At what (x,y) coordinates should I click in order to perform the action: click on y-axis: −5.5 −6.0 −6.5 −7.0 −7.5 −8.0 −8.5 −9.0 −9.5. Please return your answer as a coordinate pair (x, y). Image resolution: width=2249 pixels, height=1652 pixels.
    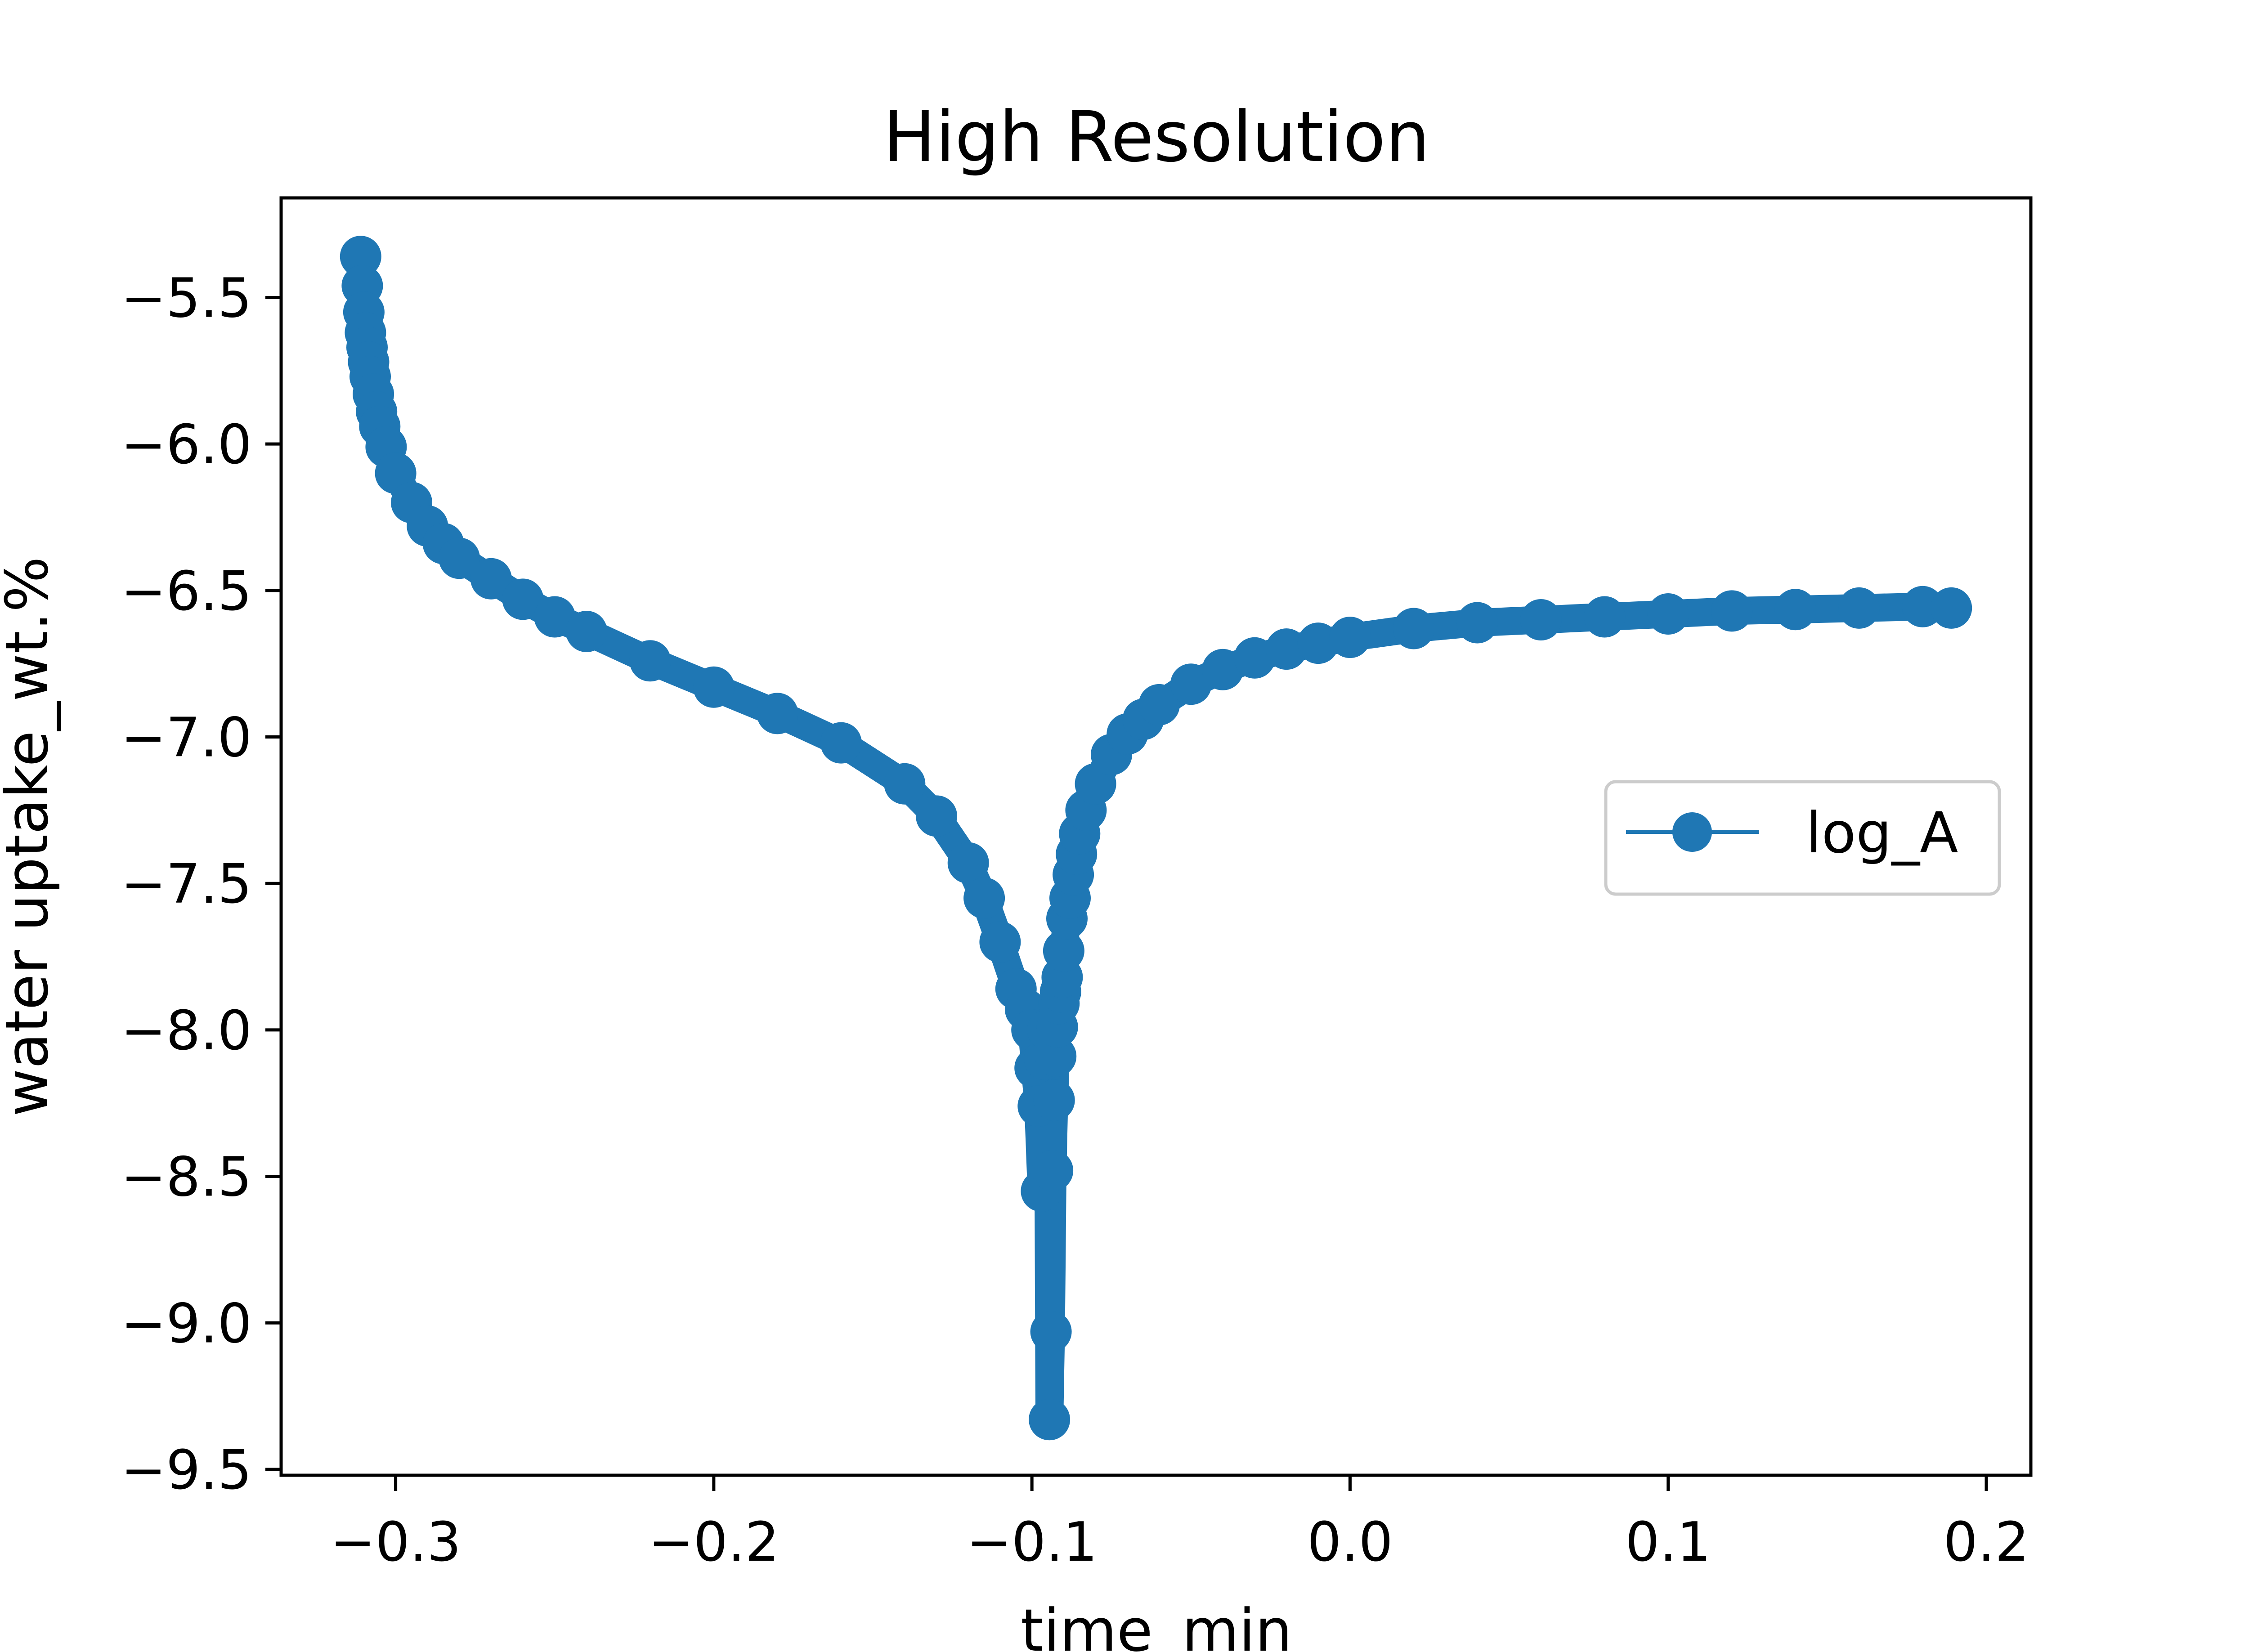
    Looking at the image, I should click on (201, 884).